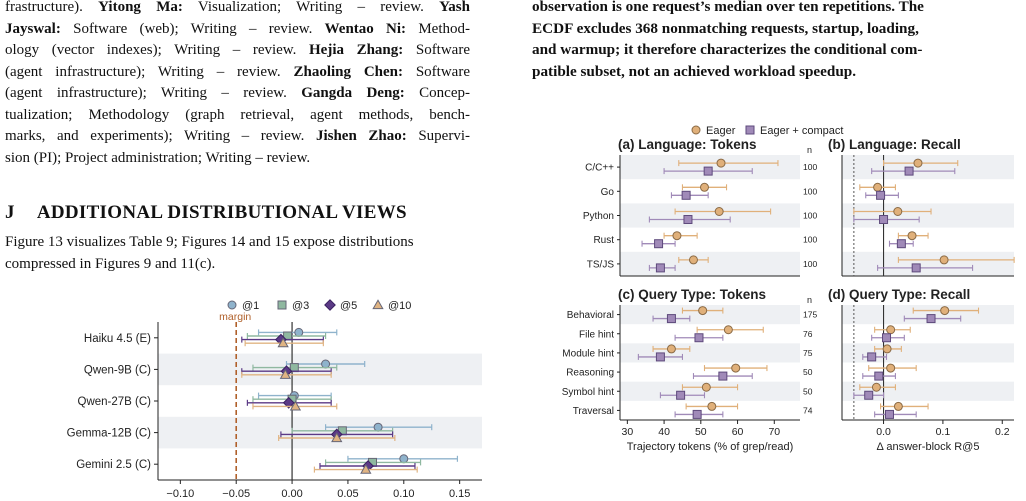  Describe the element at coordinates (899, 294) in the screenshot. I see `panel-title: (d) Query Type: Recall` at that location.